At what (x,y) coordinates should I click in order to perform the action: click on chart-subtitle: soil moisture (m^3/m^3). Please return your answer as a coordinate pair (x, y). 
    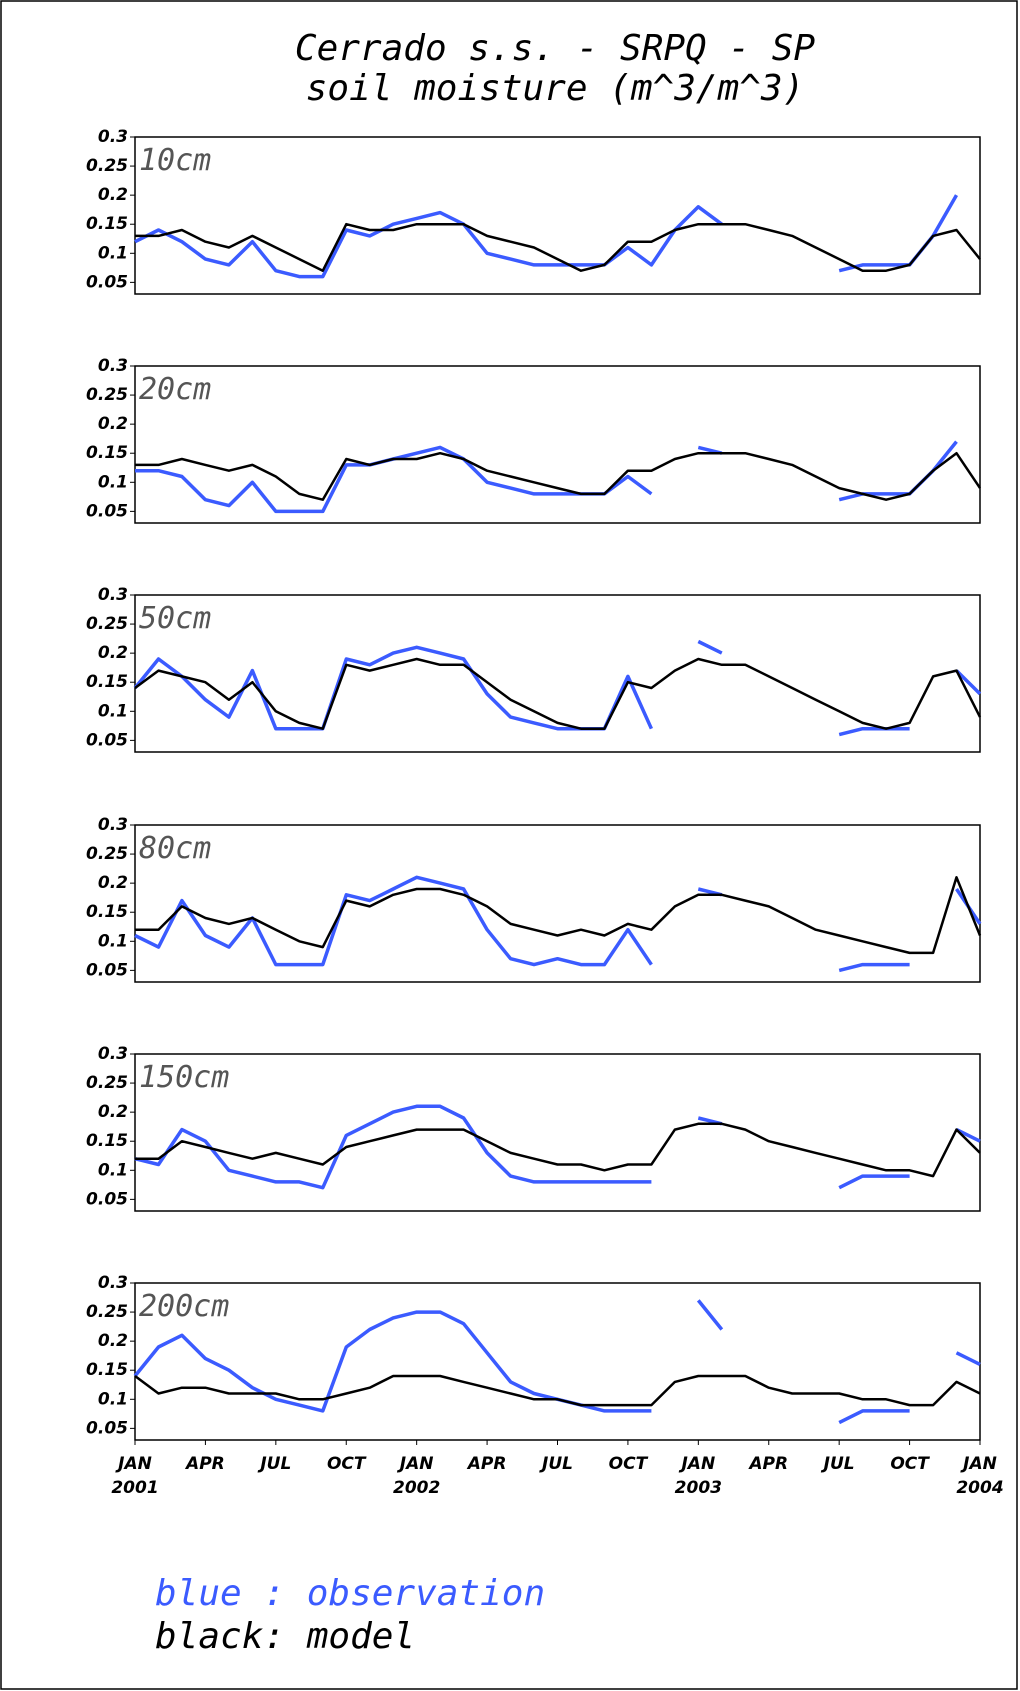
    Looking at the image, I should click on (555, 88).